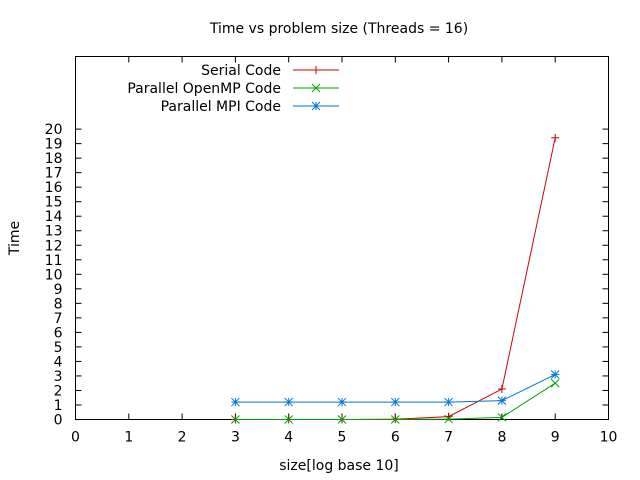  Describe the element at coordinates (288, 438) in the screenshot. I see `x-tick-label: 4` at that location.